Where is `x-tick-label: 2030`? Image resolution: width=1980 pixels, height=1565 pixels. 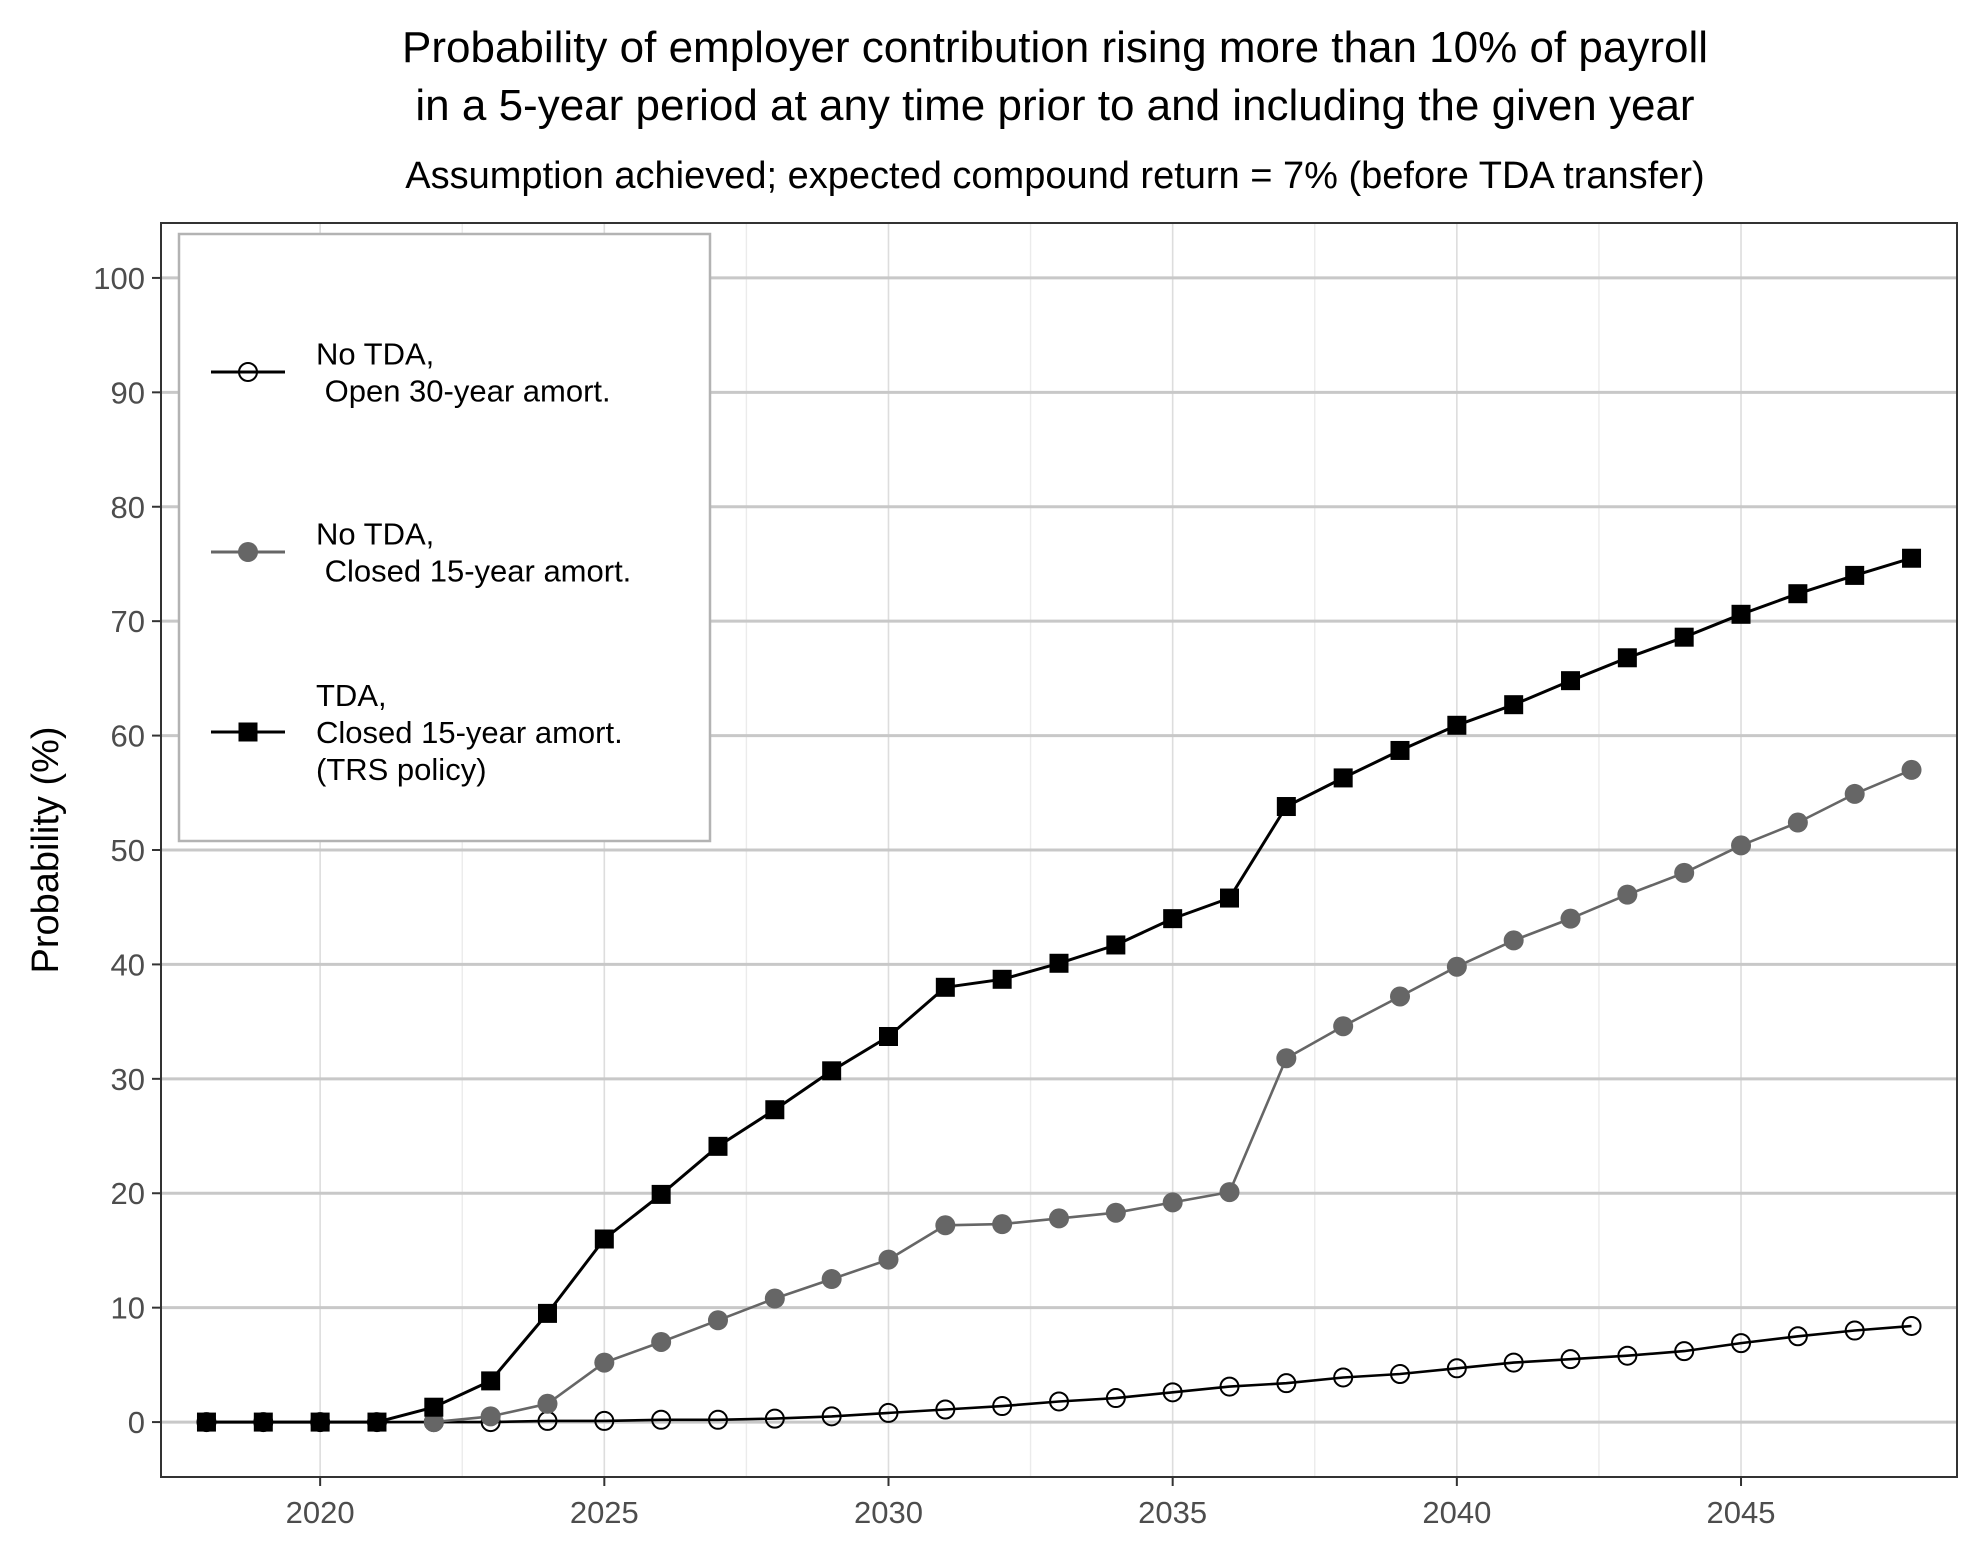
x-tick-label: 2030 is located at coordinates (888, 1512).